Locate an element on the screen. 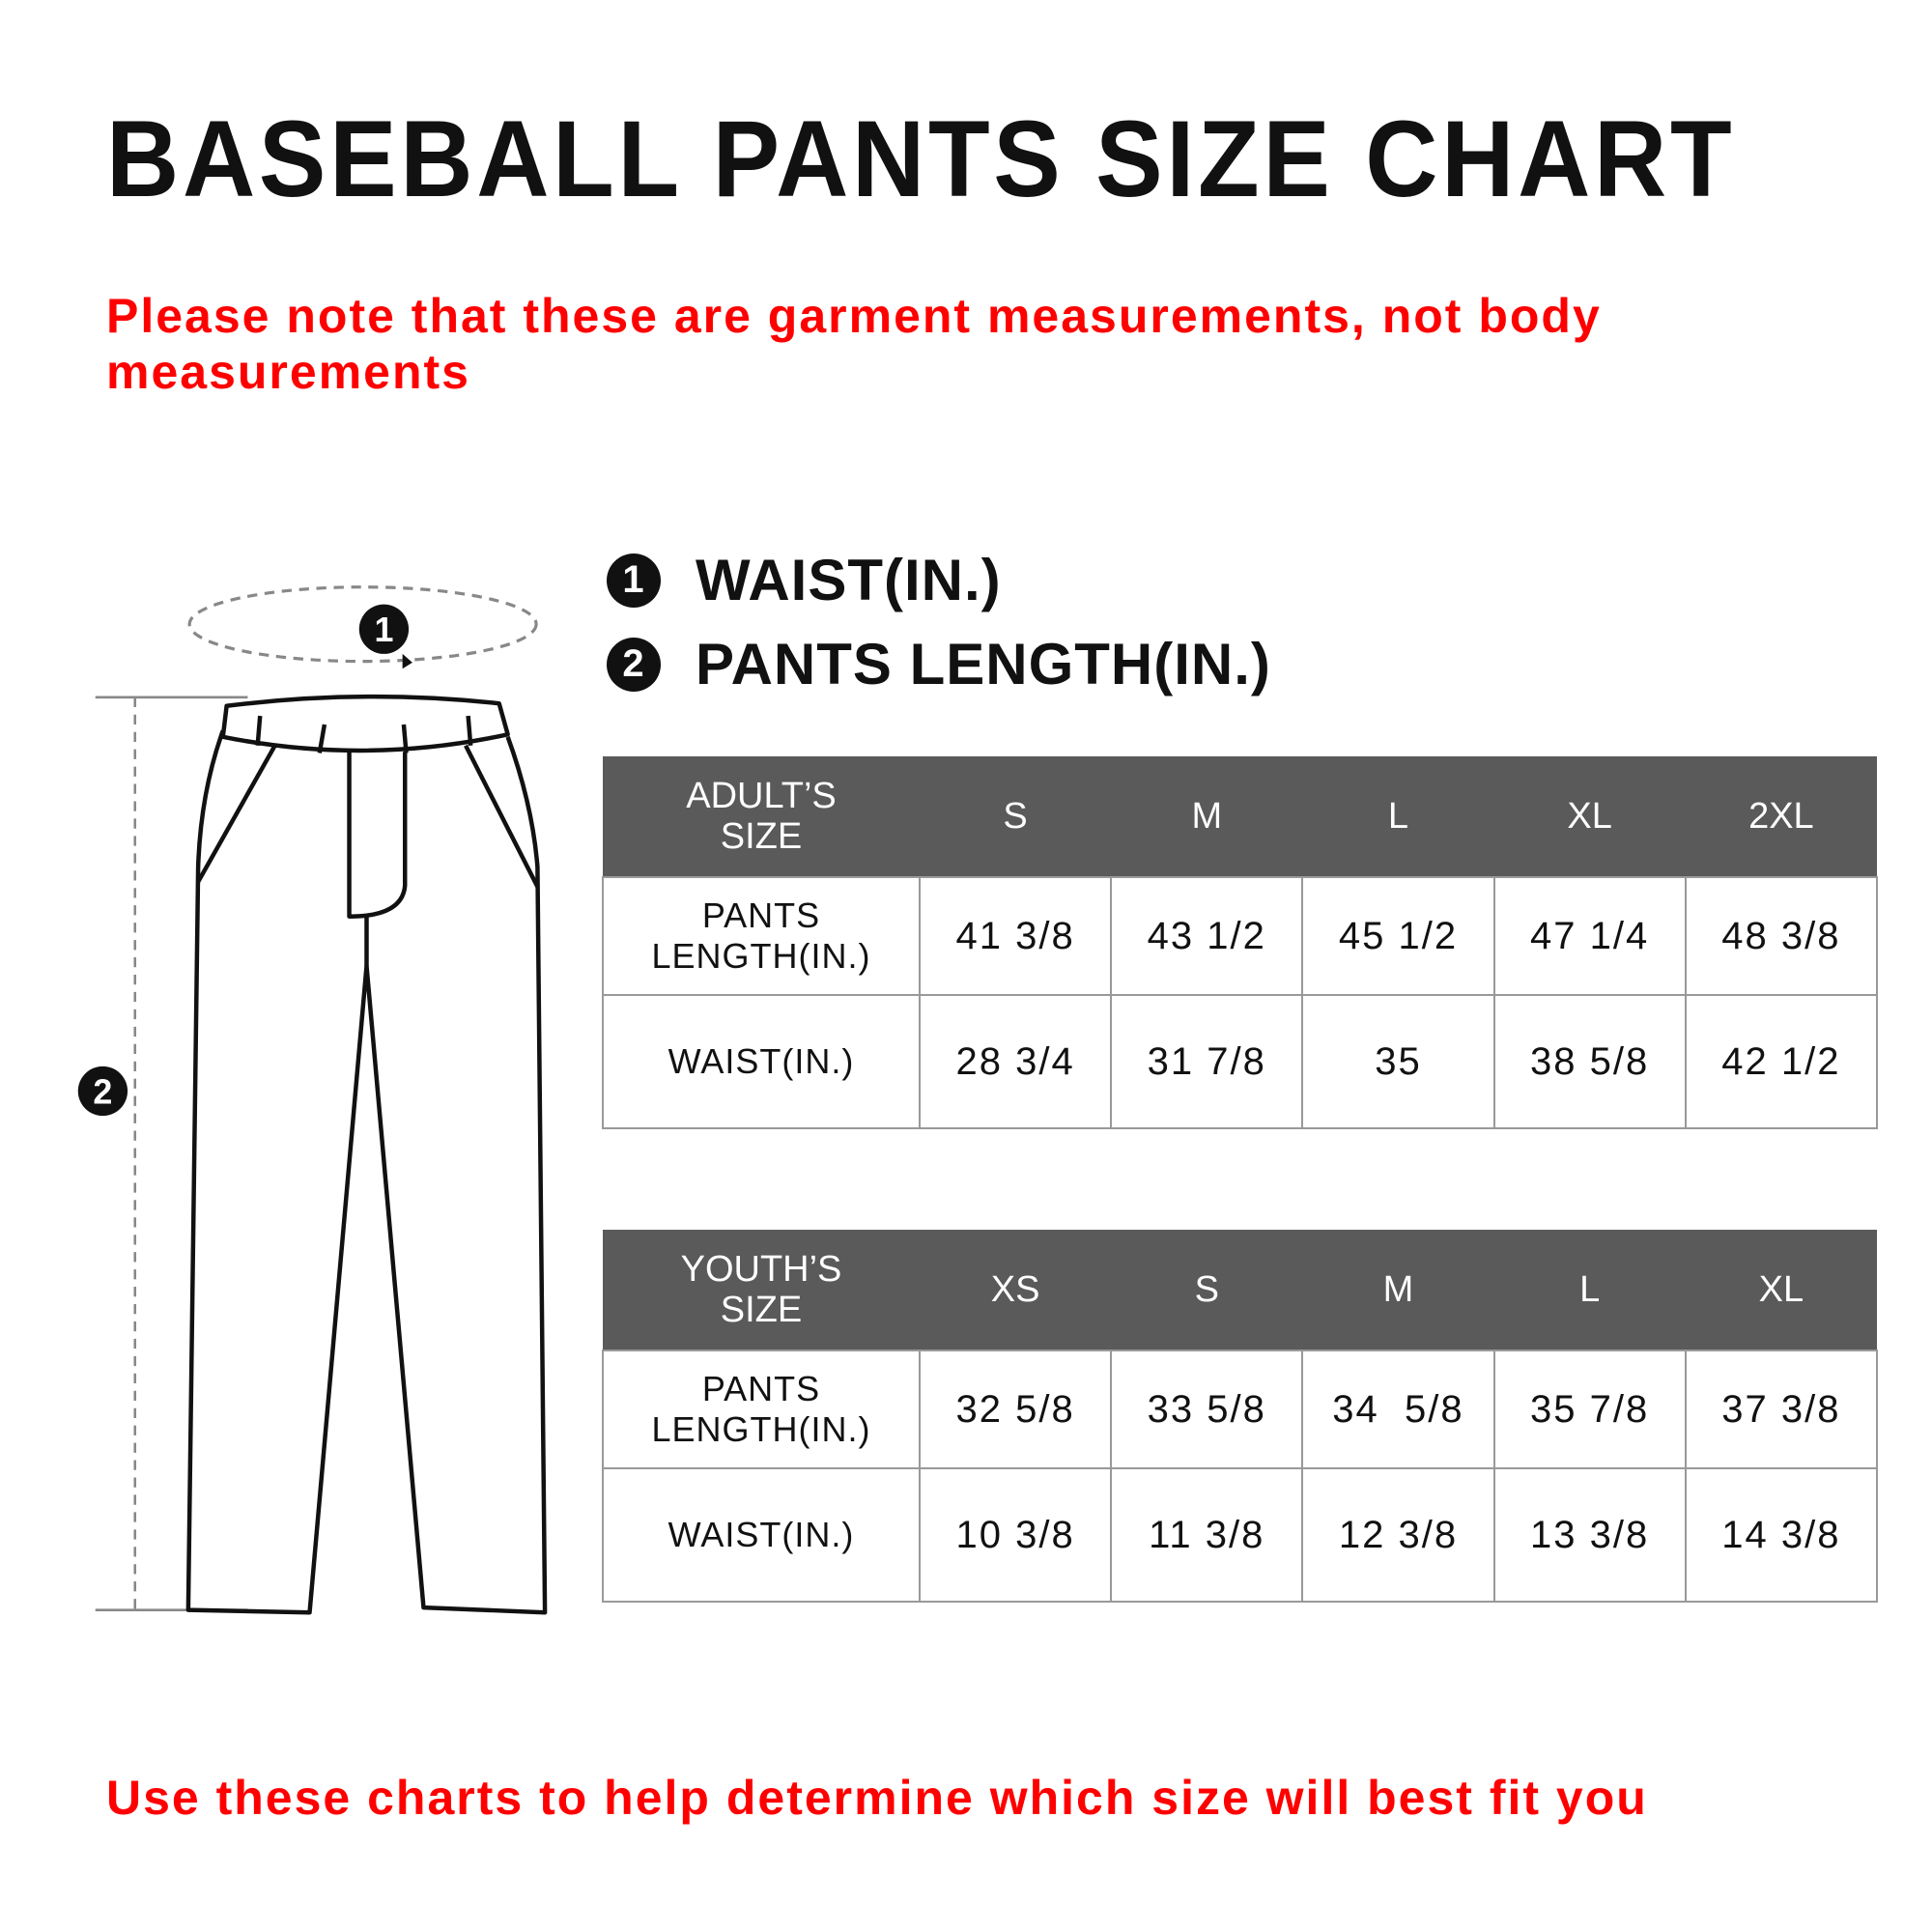 The width and height of the screenshot is (1932, 1932). number-2-icon: 2 is located at coordinates (634, 664).